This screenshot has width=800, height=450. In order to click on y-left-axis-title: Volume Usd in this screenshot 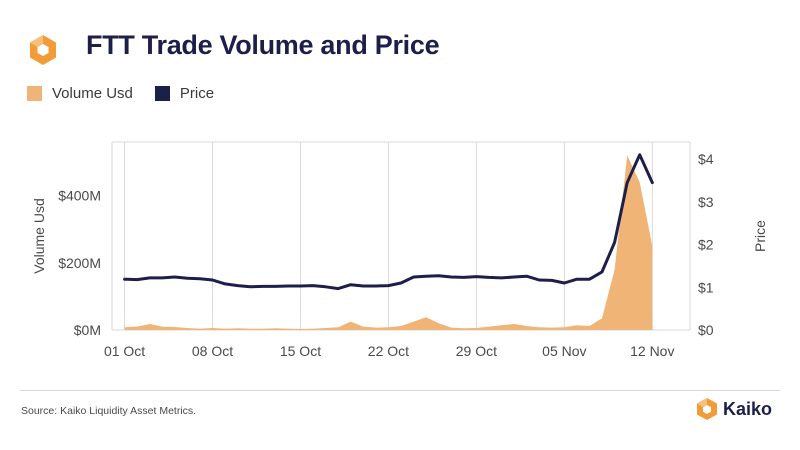, I will do `click(39, 235)`.